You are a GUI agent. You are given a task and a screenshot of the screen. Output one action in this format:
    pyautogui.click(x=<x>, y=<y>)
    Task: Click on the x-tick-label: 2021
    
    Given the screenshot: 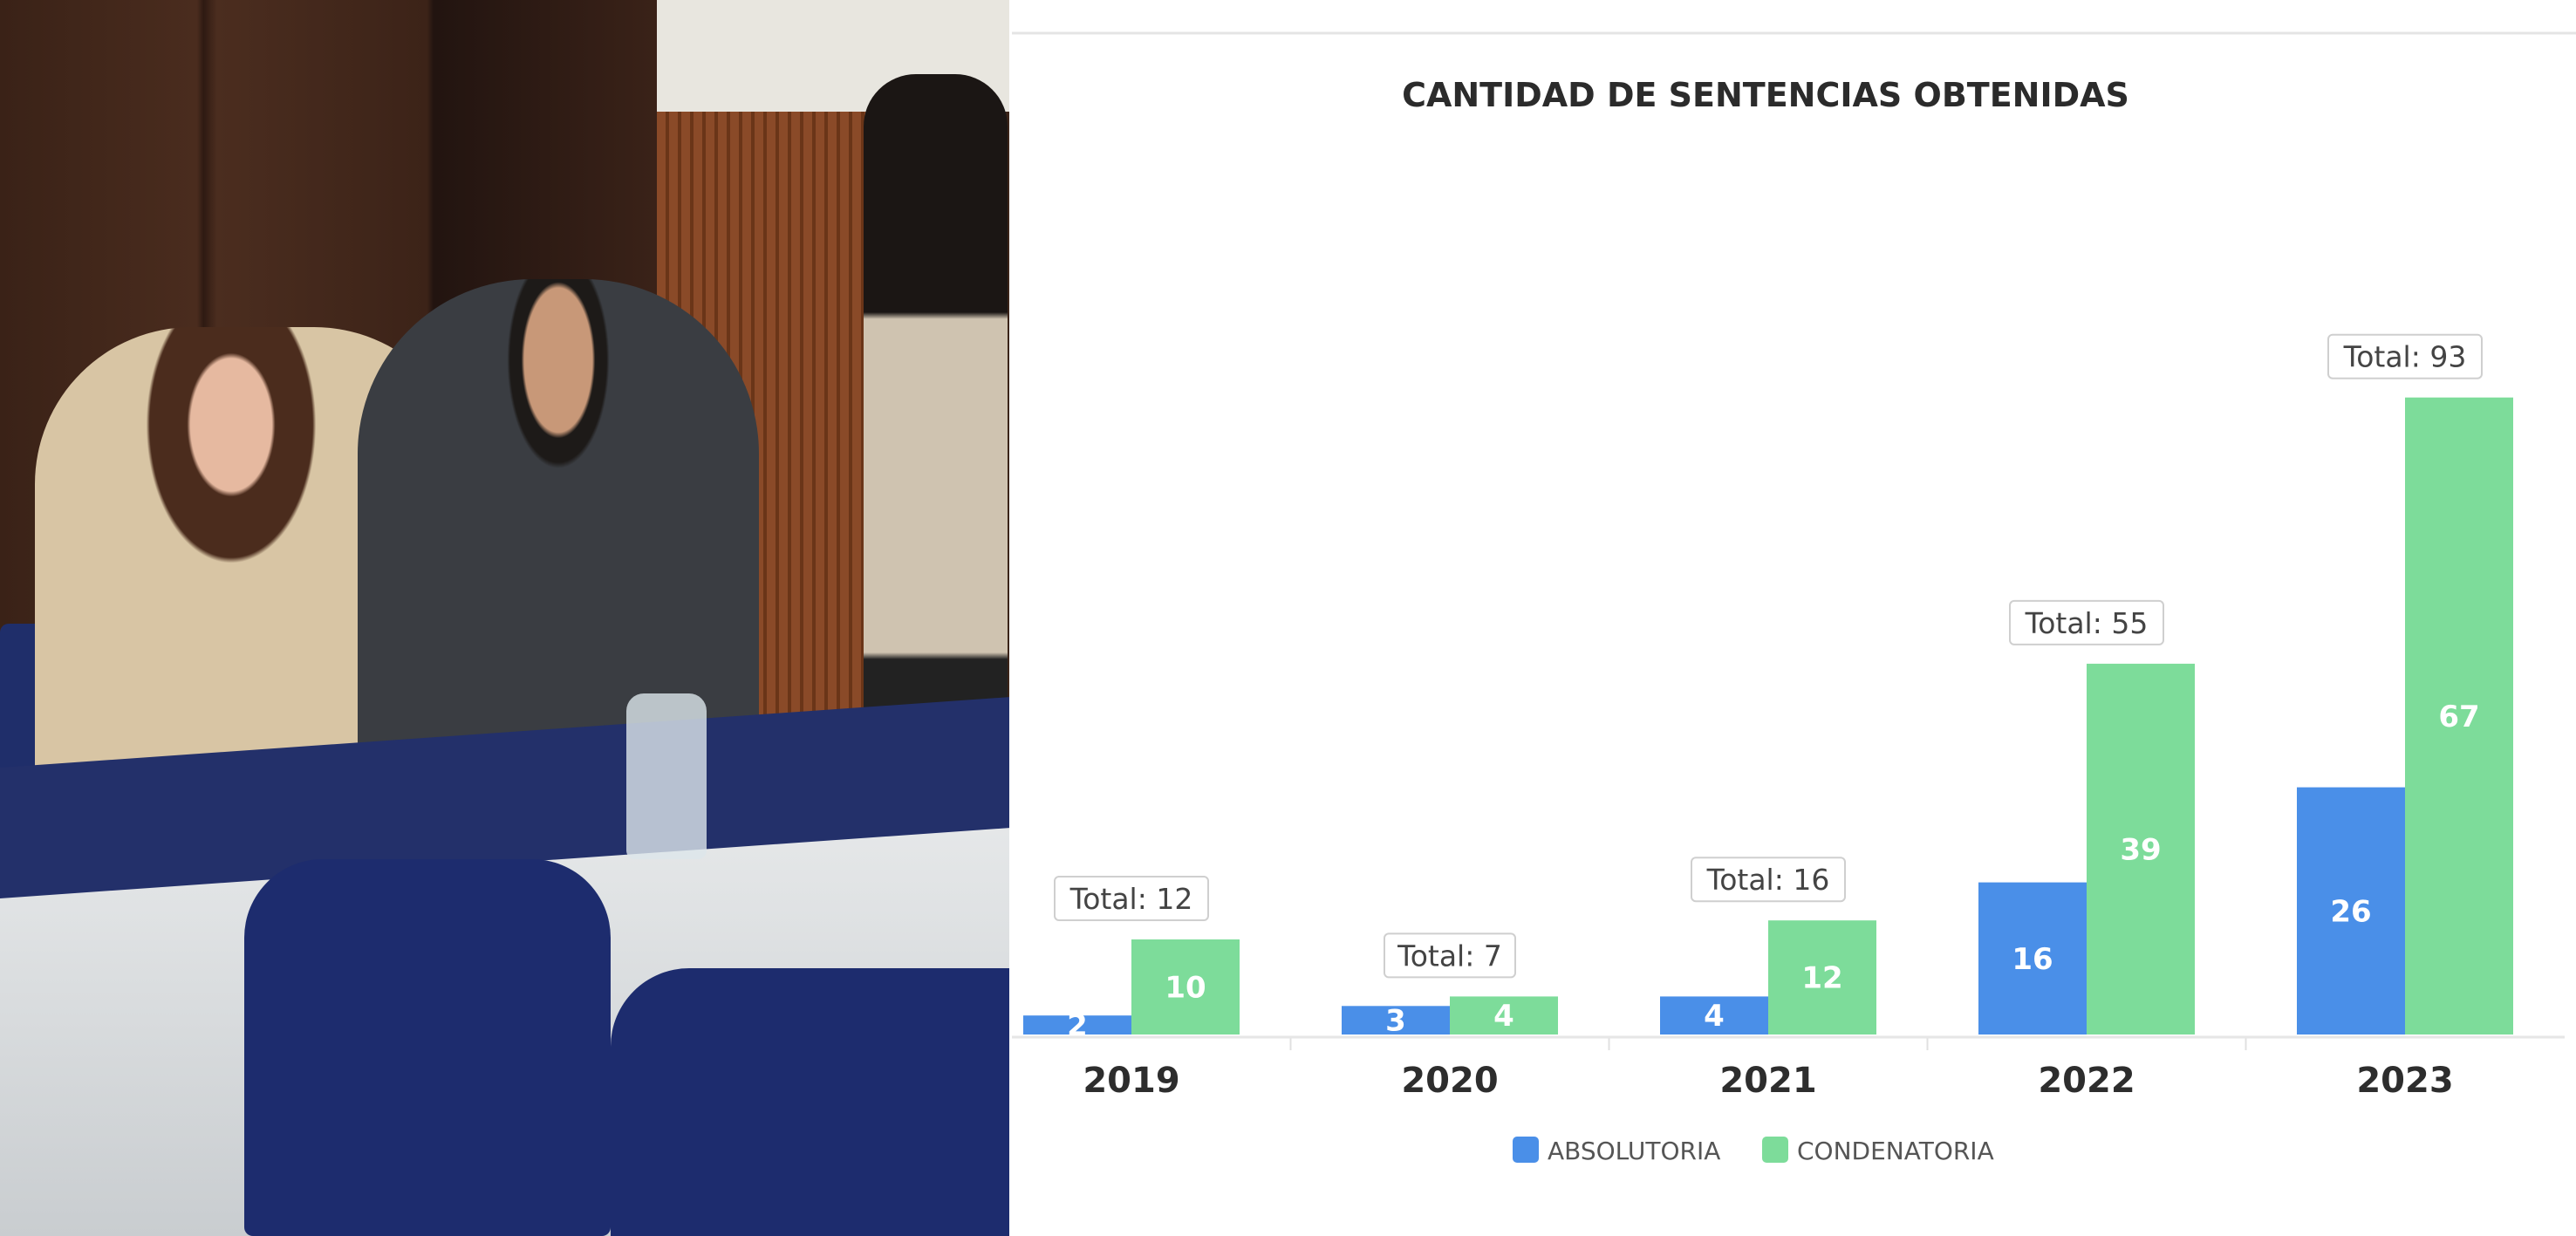 What is the action you would take?
    pyautogui.click(x=1767, y=1081)
    